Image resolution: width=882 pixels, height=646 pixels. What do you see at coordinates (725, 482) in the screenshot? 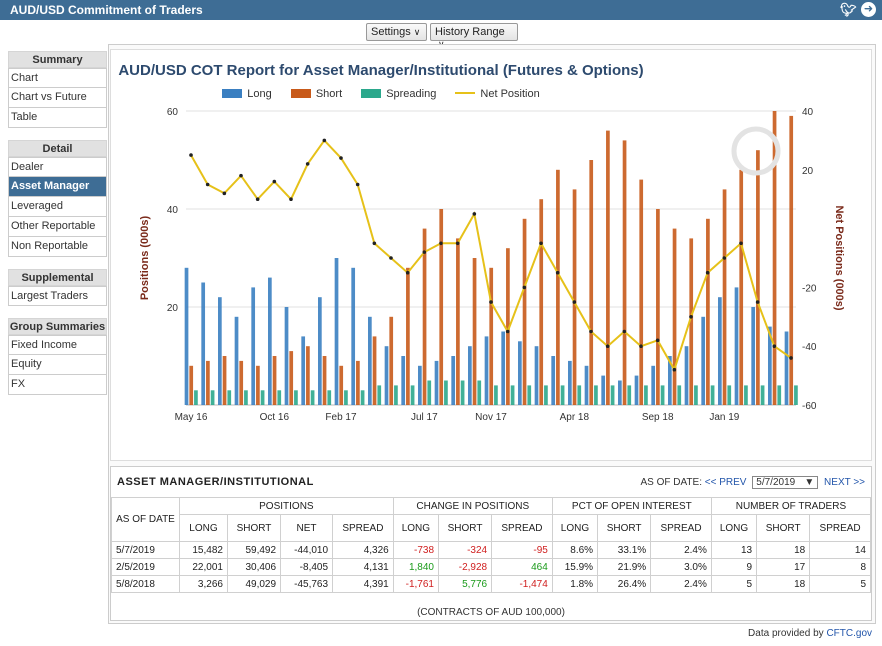
I see `prev-link: << PREV` at bounding box center [725, 482].